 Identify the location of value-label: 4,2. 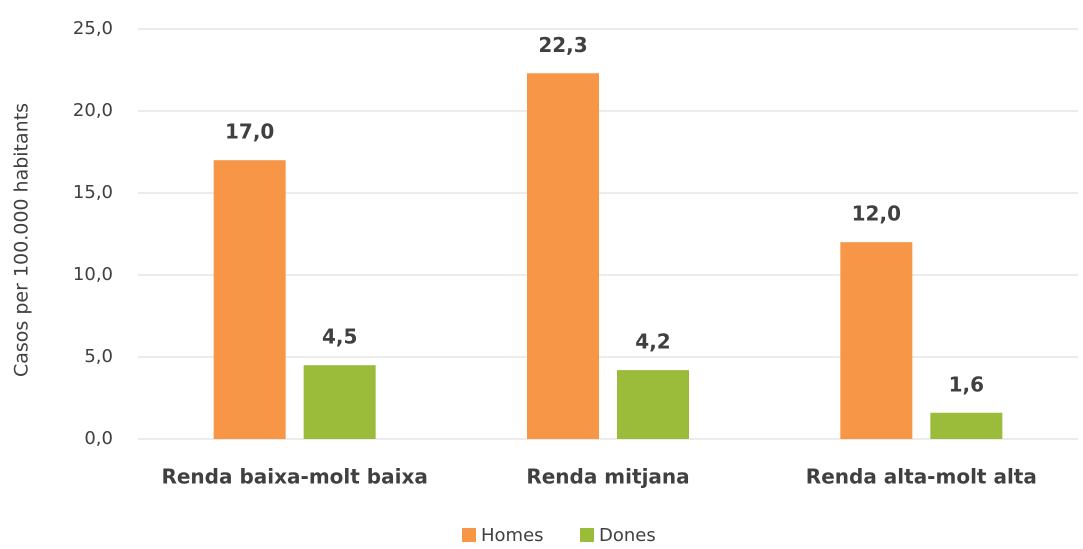
(652, 342).